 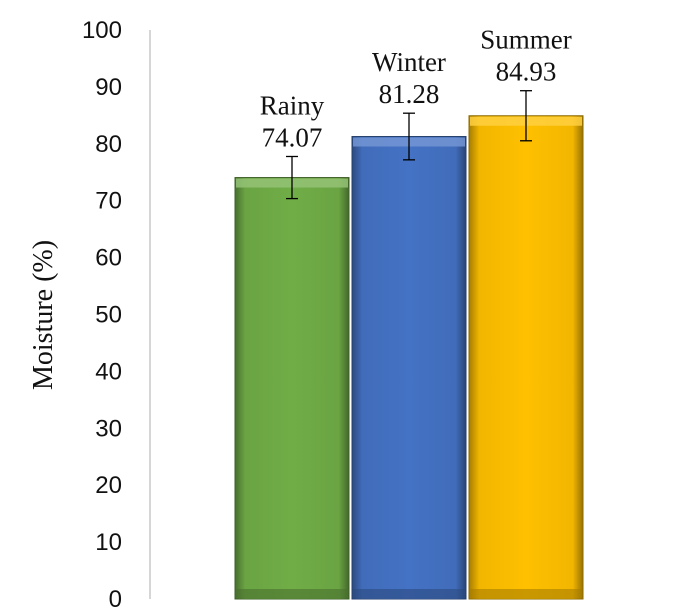 What do you see at coordinates (108, 201) in the screenshot?
I see `y-tick-label: 70` at bounding box center [108, 201].